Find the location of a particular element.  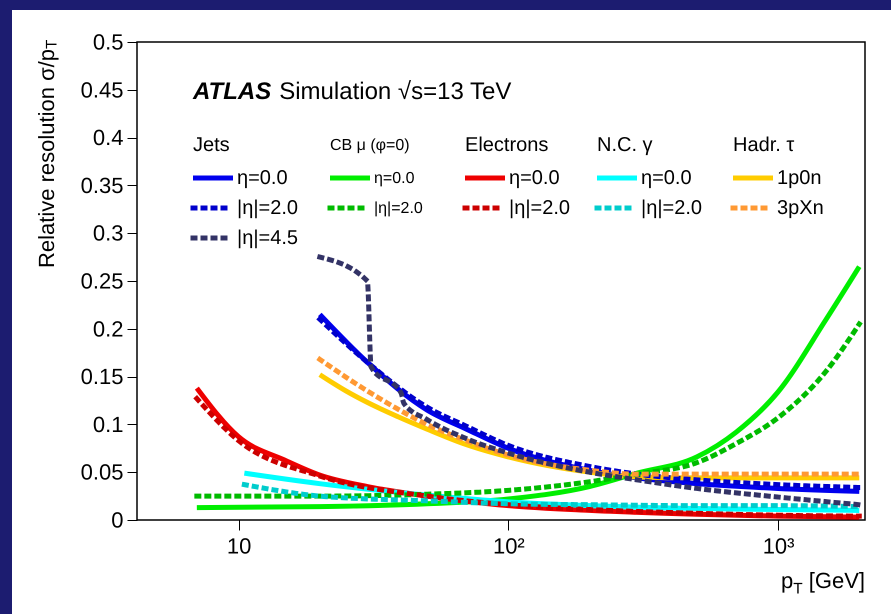

y-tick-label: 0.2 is located at coordinates (108, 329).